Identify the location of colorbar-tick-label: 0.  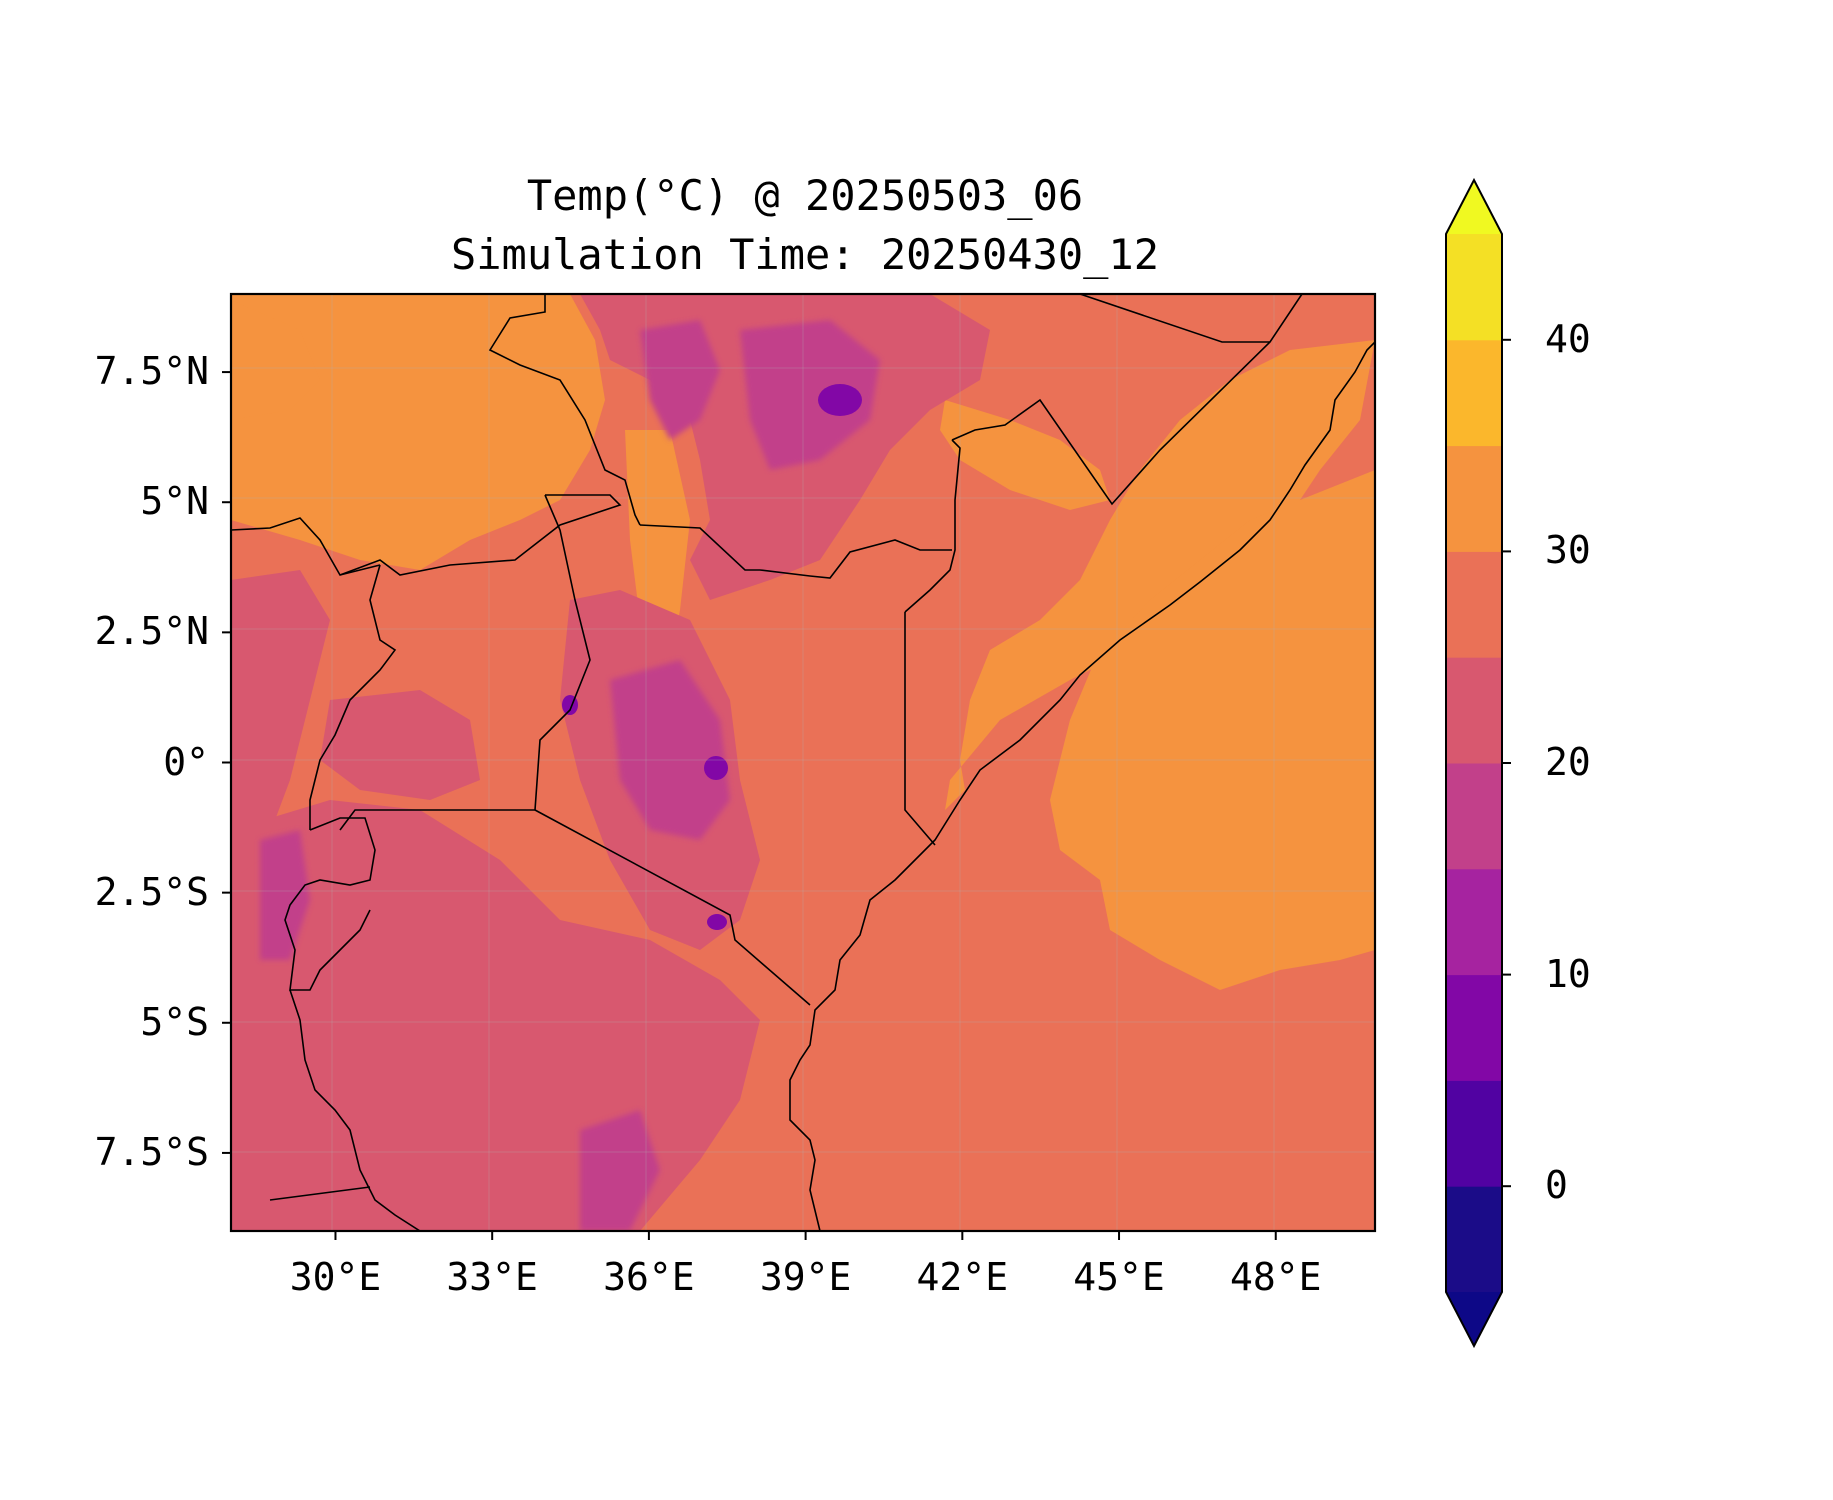
(1556, 1185).